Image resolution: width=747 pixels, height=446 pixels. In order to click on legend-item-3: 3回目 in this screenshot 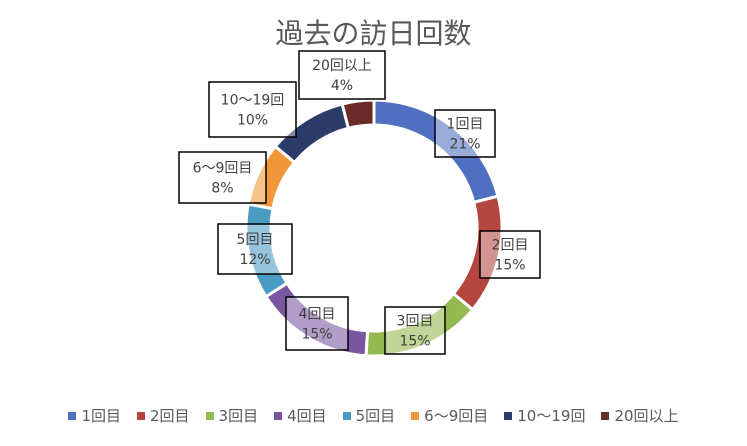, I will do `click(232, 415)`.